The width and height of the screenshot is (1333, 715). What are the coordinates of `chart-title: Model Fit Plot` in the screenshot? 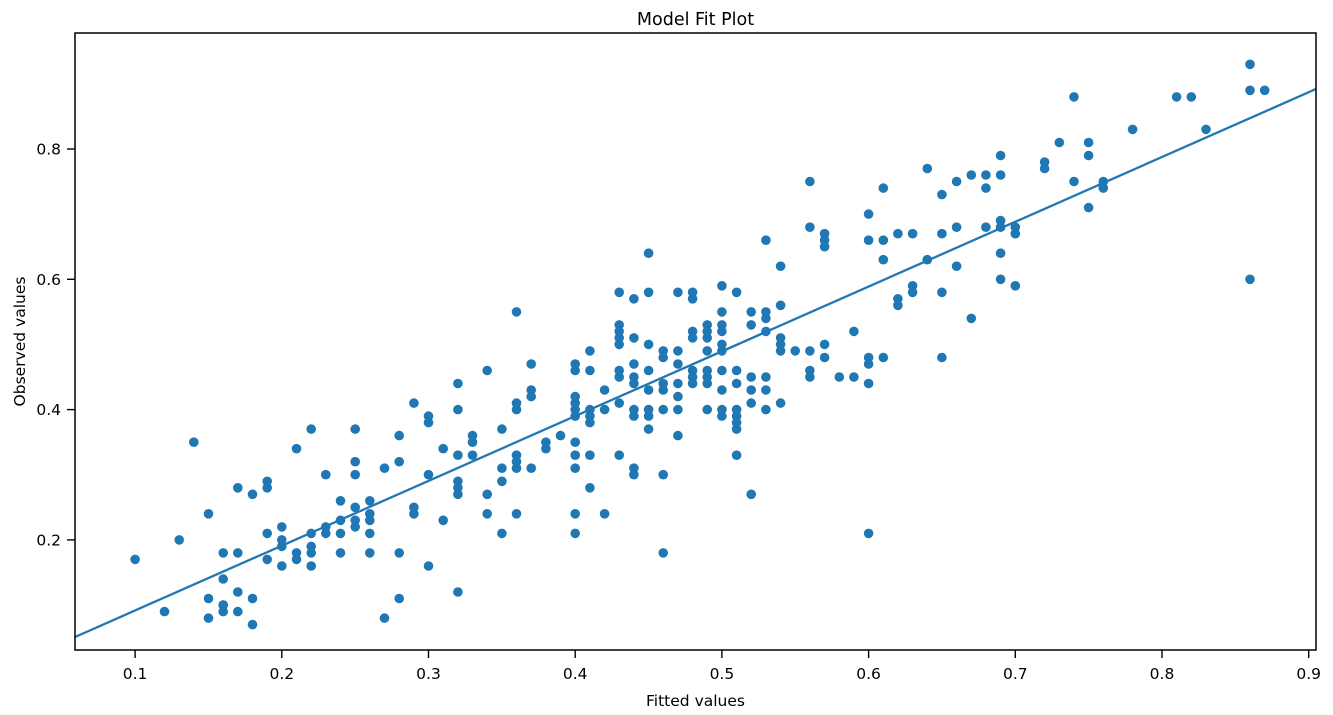 It's located at (695, 20).